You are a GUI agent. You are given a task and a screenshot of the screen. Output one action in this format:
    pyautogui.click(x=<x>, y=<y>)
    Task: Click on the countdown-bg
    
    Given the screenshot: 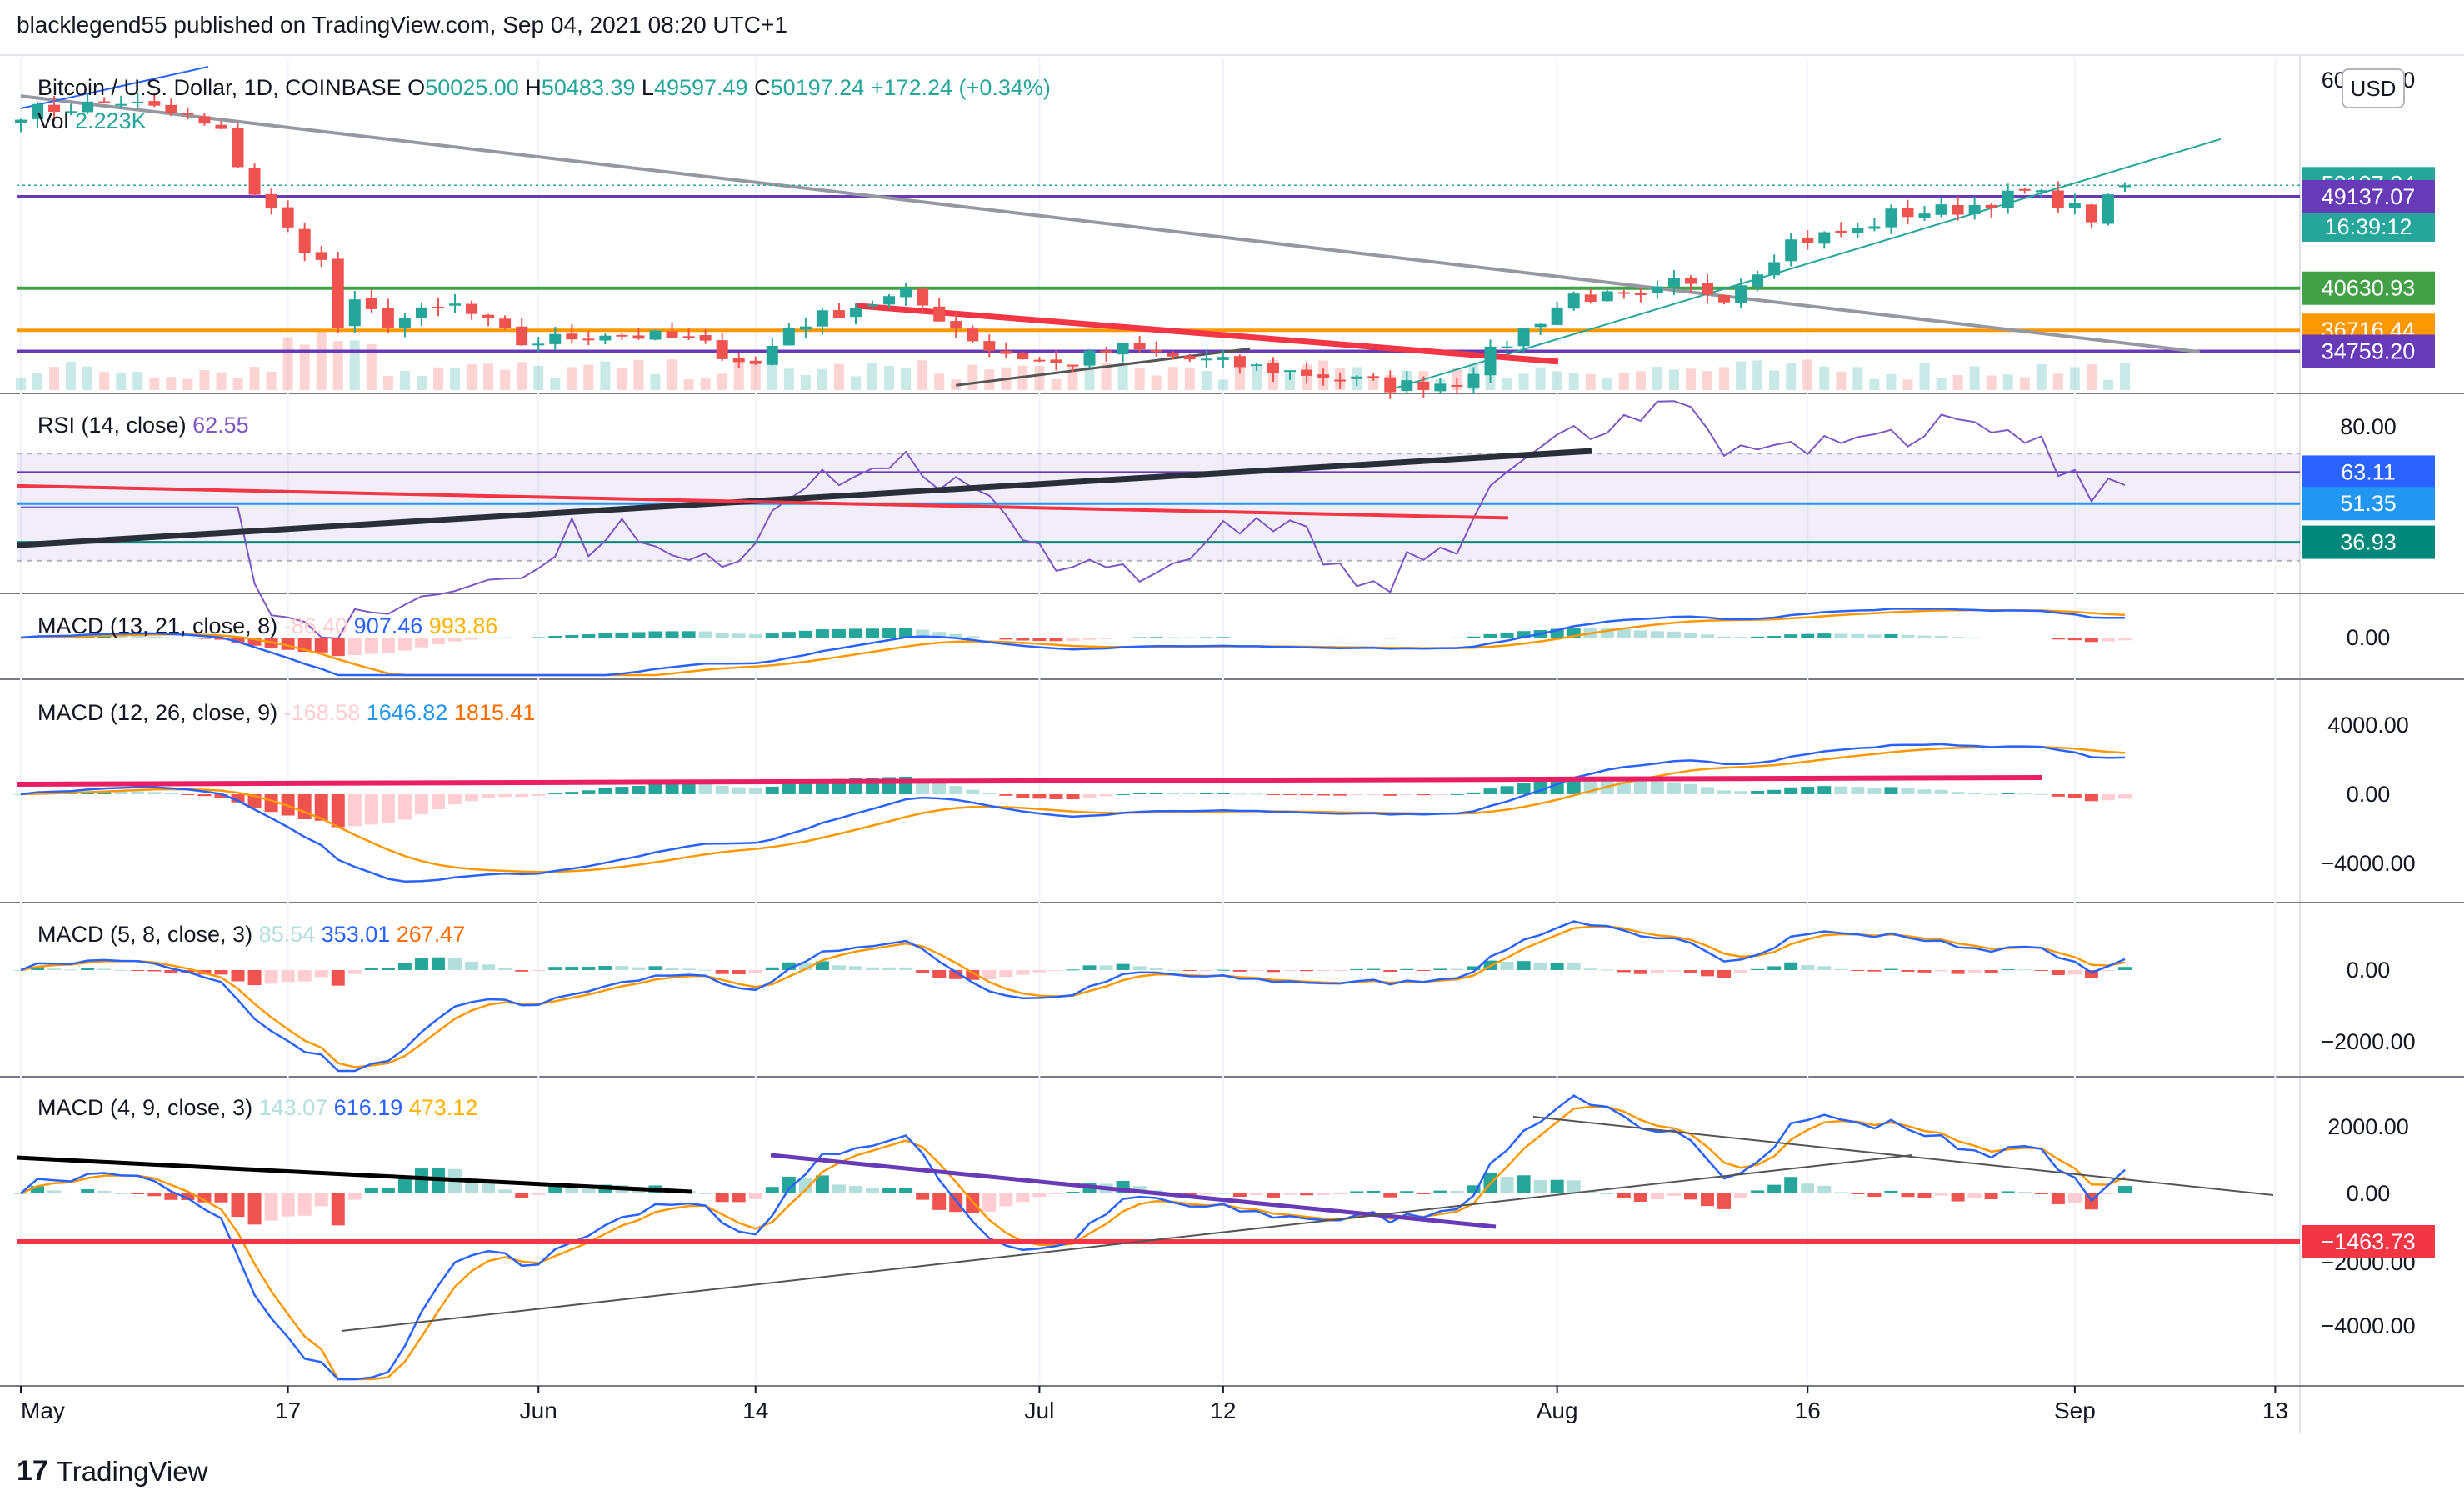 What is the action you would take?
    pyautogui.click(x=2368, y=227)
    